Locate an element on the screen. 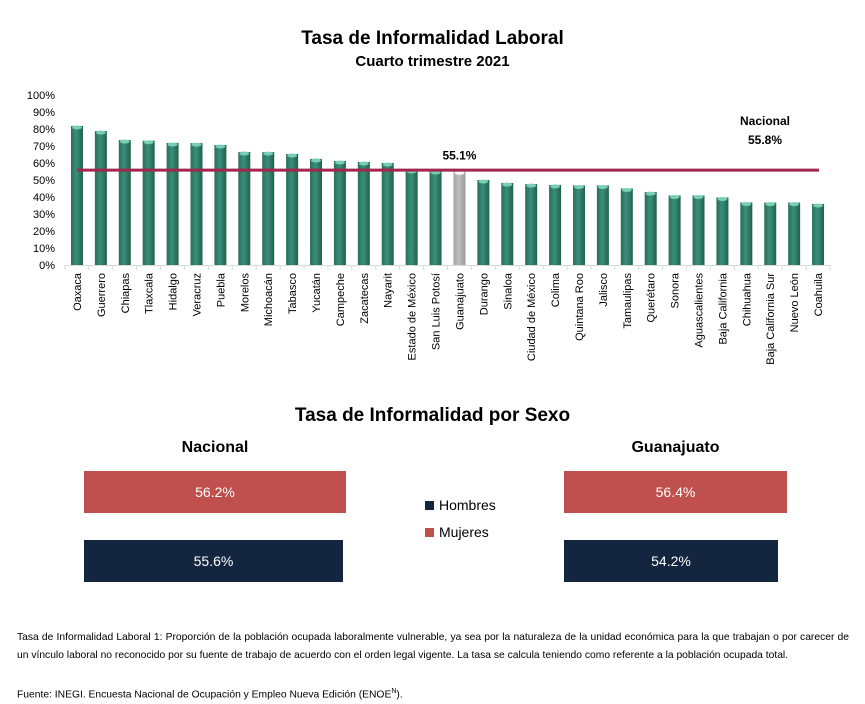 The image size is (865, 704). x-tick-label: Tamaulipas is located at coordinates (628, 301).